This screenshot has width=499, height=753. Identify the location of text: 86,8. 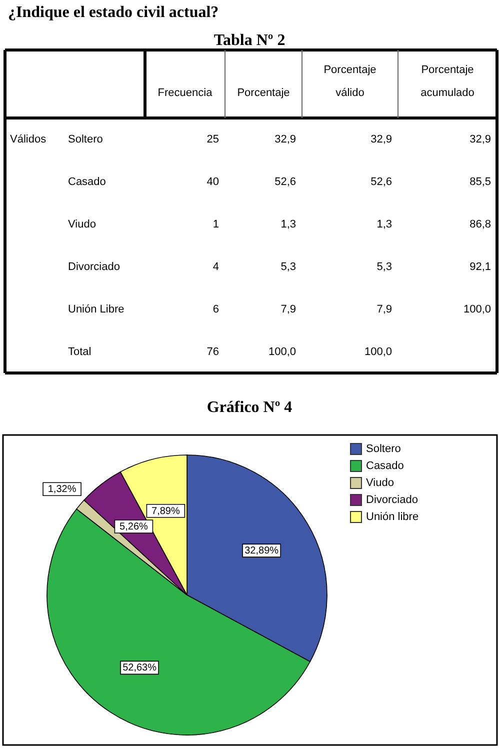
(480, 224).